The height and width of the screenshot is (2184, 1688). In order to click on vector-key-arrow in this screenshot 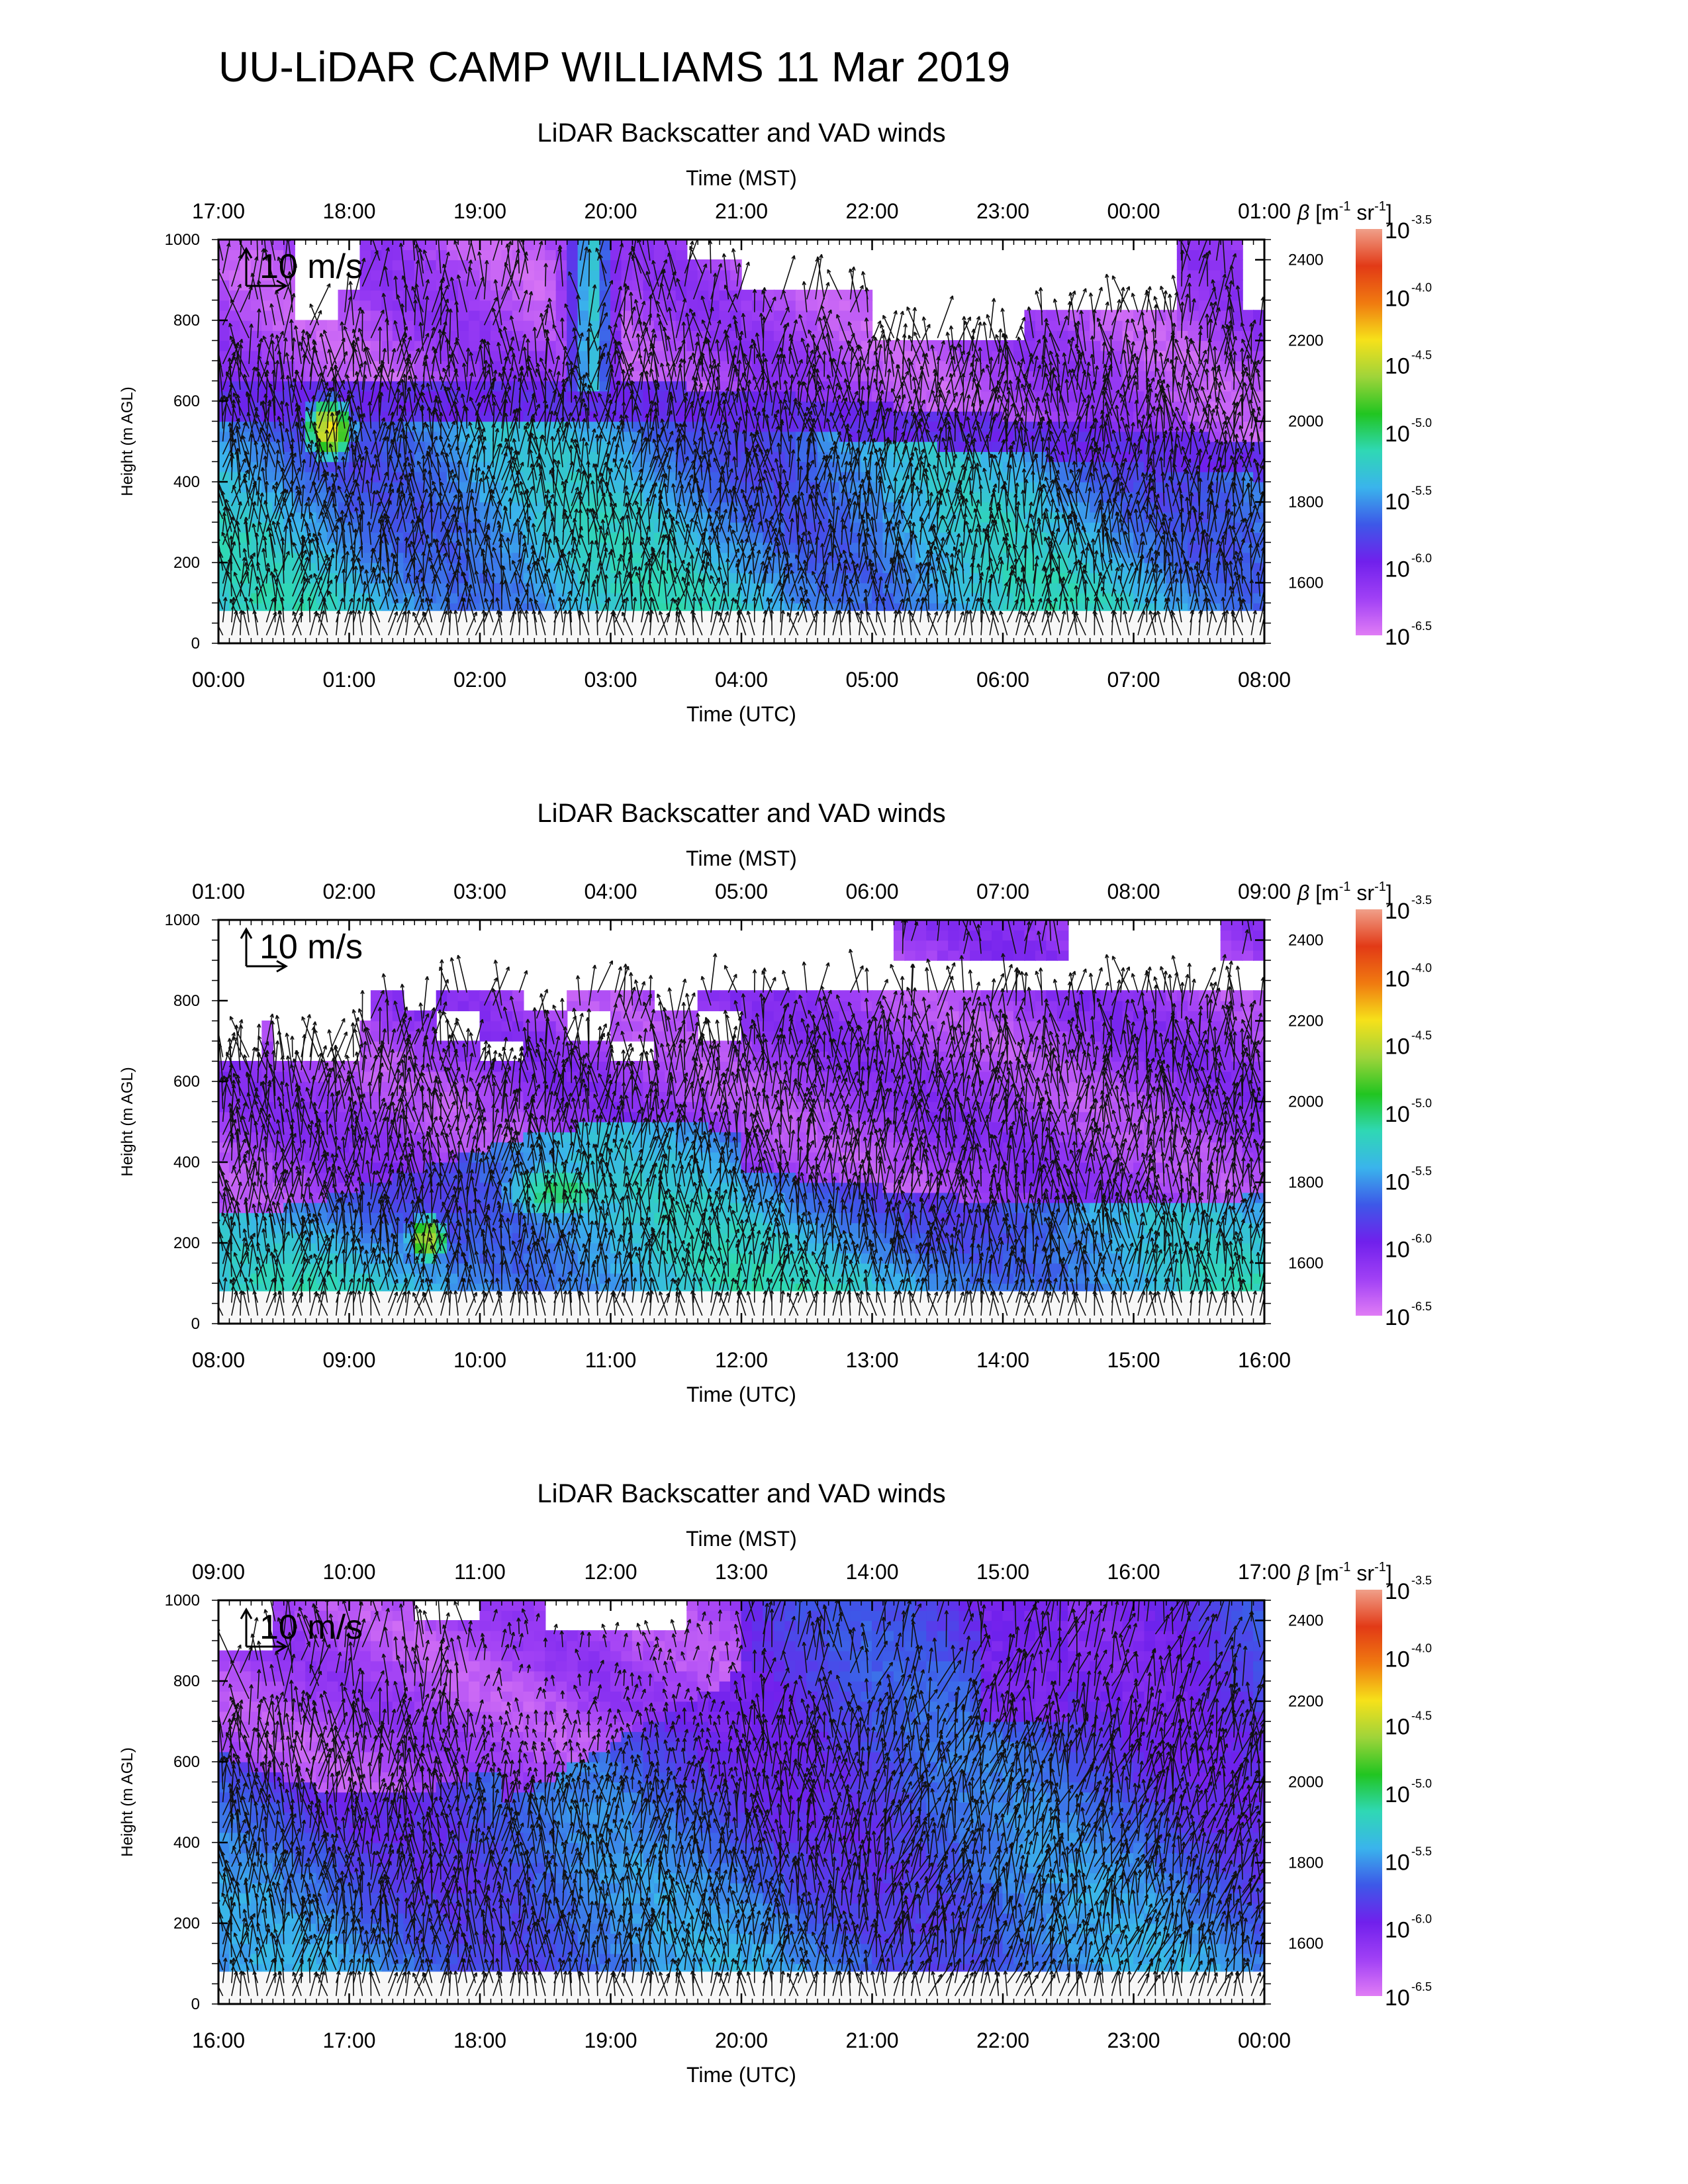, I will do `click(264, 950)`.